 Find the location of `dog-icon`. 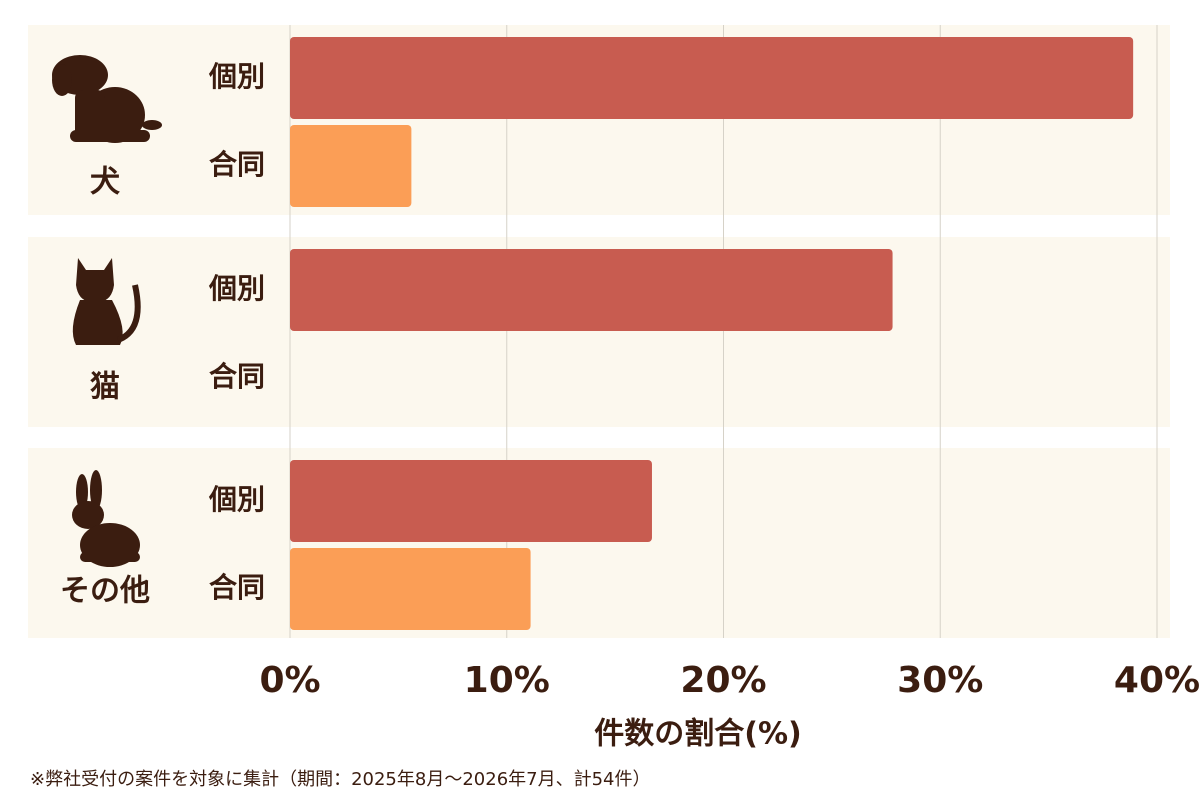

dog-icon is located at coordinates (107, 99).